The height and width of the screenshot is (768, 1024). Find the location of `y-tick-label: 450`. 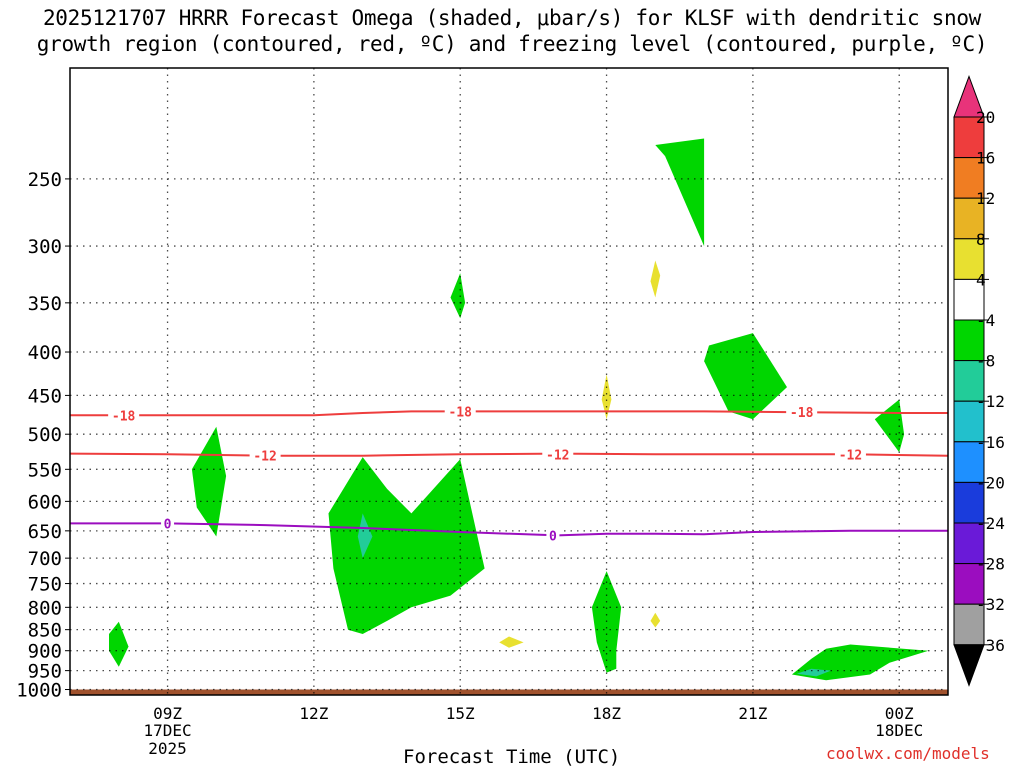

y-tick-label: 450 is located at coordinates (45, 396).